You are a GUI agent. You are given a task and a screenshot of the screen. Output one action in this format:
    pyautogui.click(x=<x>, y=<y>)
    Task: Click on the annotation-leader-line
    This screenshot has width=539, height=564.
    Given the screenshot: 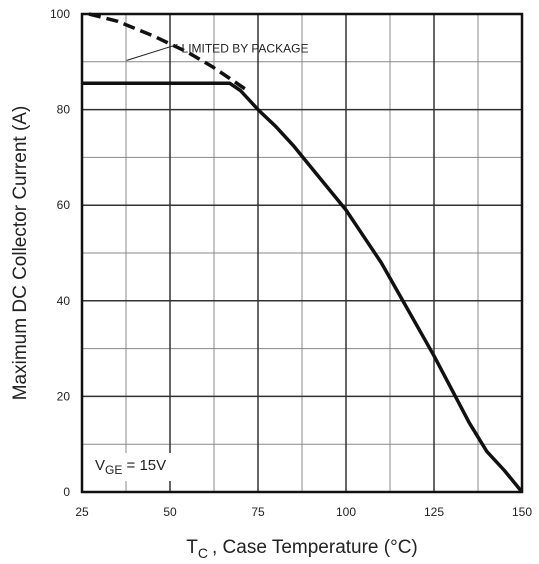 What is the action you would take?
    pyautogui.click(x=152, y=52)
    